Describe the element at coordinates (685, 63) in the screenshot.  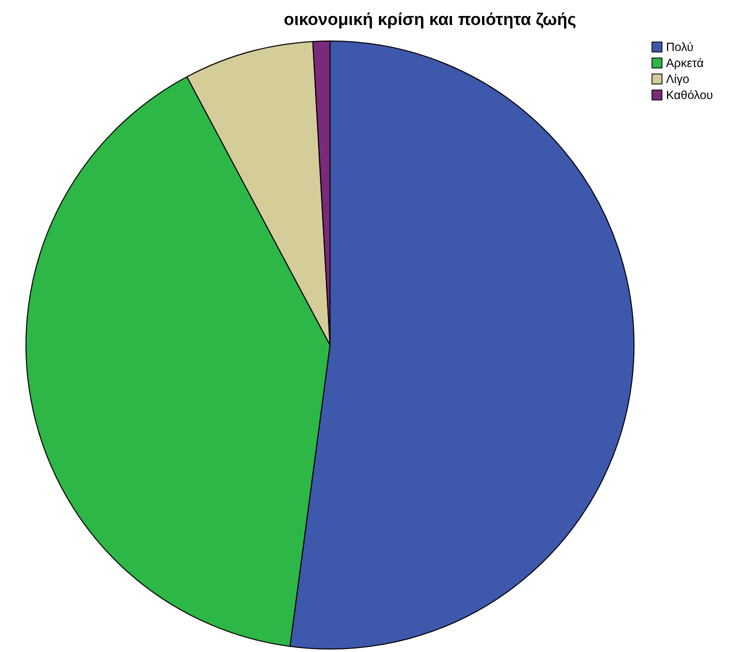
I see `legend-label: Αρκετά` at that location.